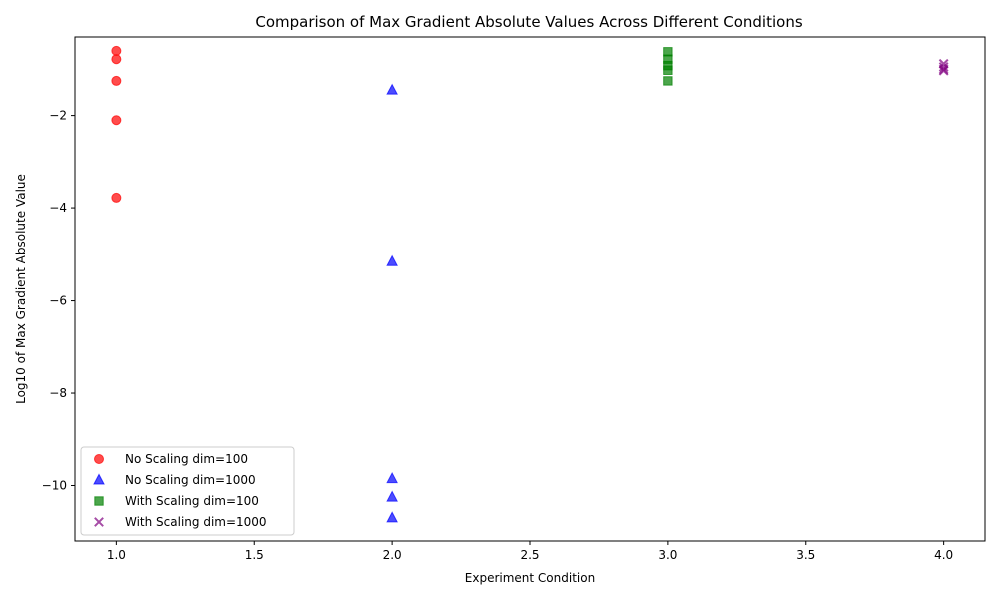 The image size is (1000, 604). I want to click on x-tick-label: 2.0, so click(392, 555).